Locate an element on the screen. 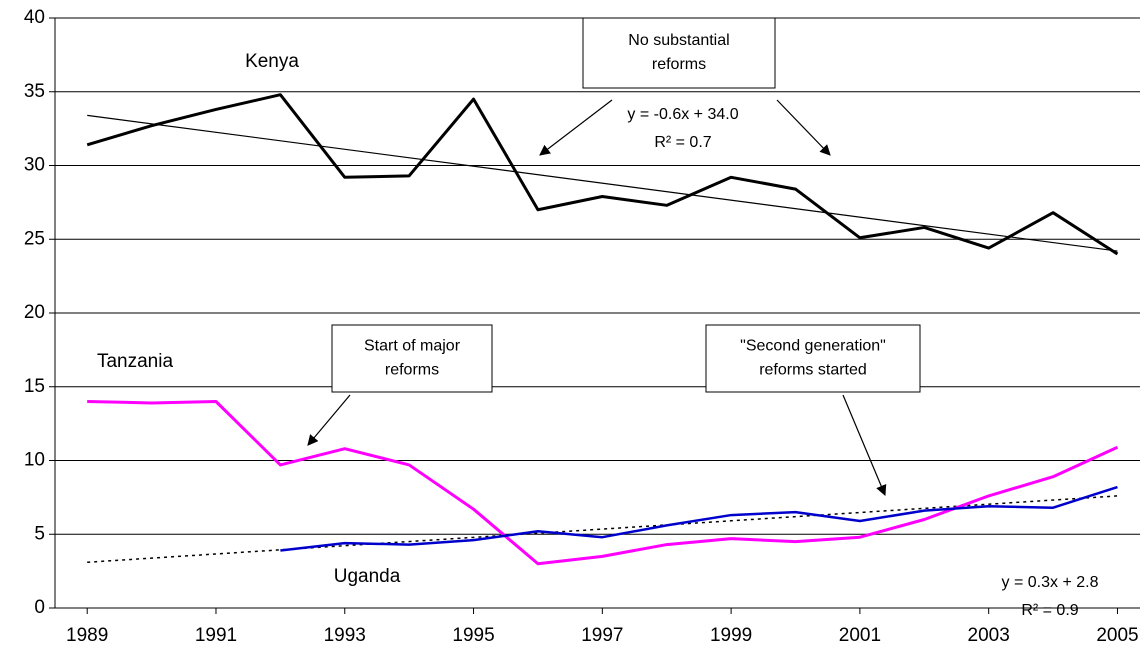 The width and height of the screenshot is (1144, 657). x-tick-label: 1993 is located at coordinates (345, 635).